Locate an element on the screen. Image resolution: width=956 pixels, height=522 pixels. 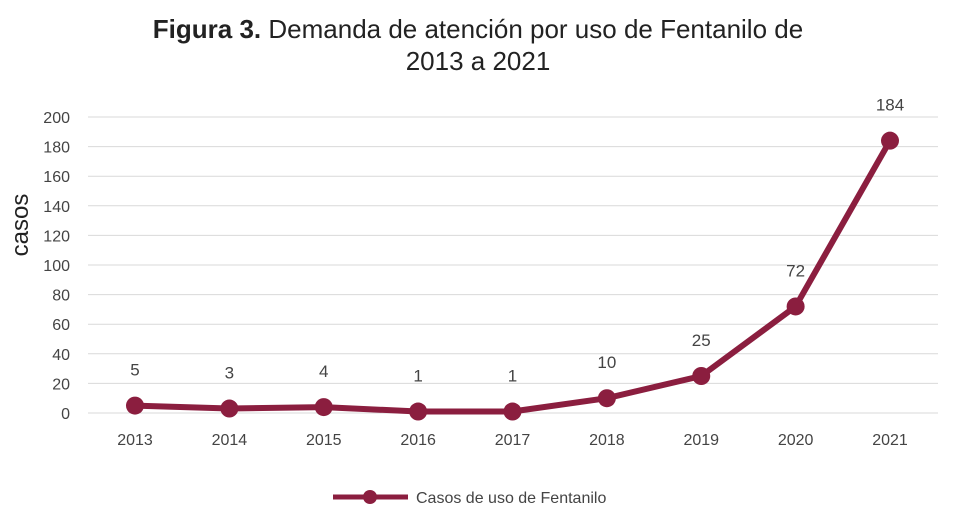
y-tick-label: 80 is located at coordinates (61, 296).